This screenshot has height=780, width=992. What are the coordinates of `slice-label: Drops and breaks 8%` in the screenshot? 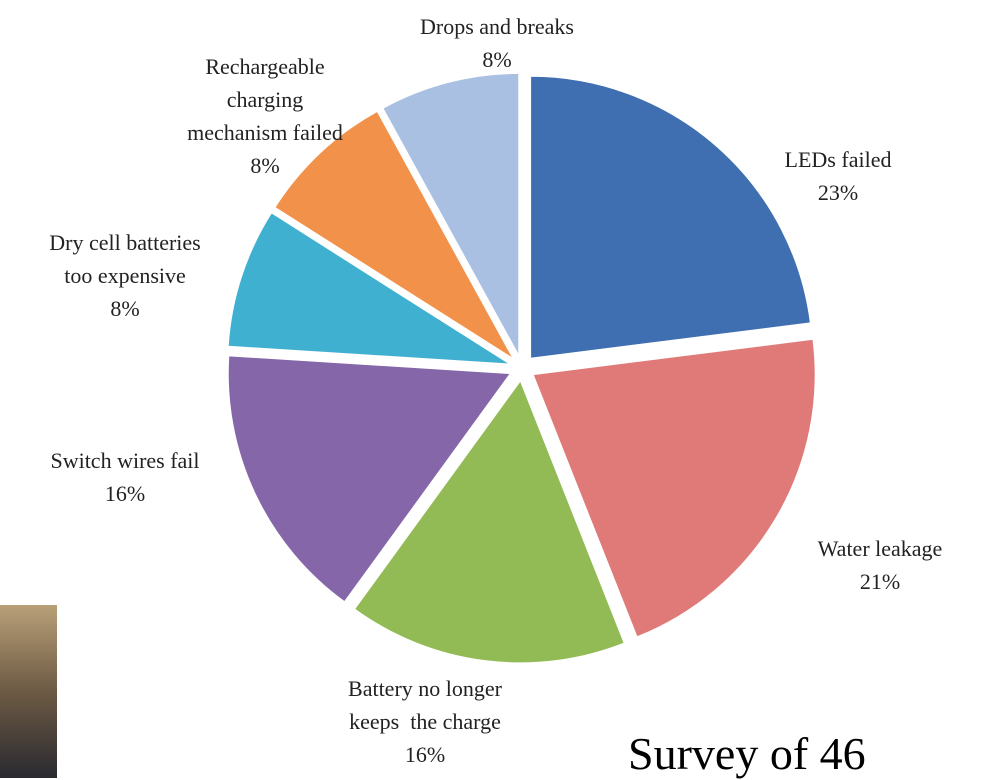 It's located at (497, 43).